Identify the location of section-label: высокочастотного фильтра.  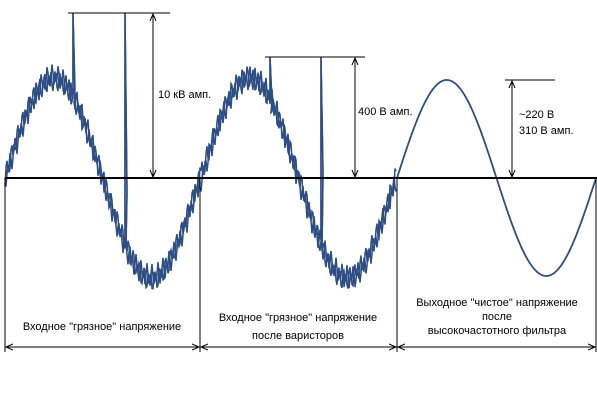
(497, 331).